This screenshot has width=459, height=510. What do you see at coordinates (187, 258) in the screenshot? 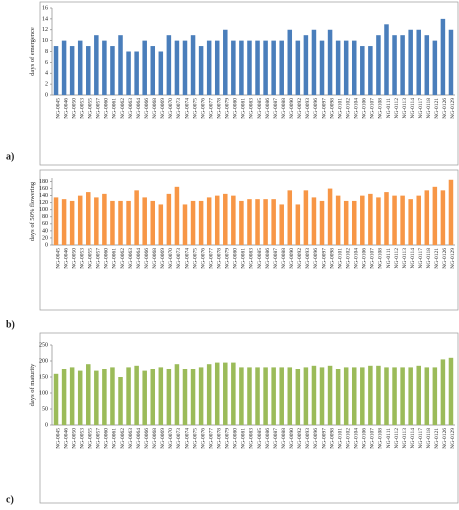
I see `x-tick-label: NG-0074` at bounding box center [187, 258].